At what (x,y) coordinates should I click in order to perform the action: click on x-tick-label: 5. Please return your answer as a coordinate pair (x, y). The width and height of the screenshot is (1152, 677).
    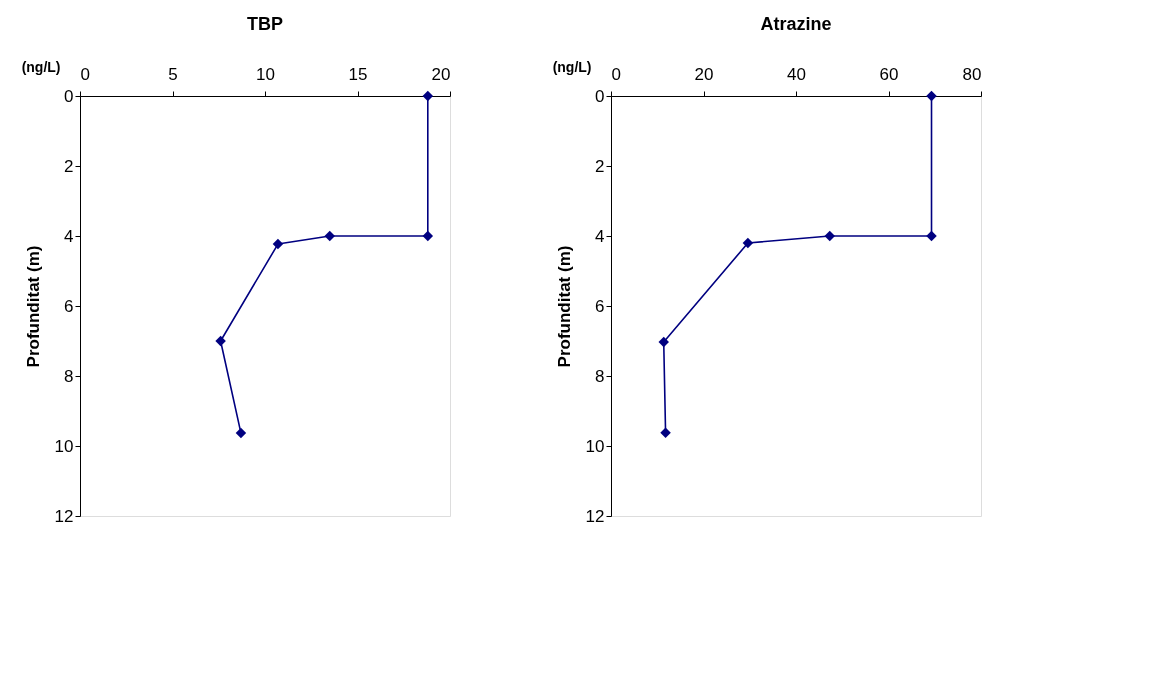
    Looking at the image, I should click on (173, 74).